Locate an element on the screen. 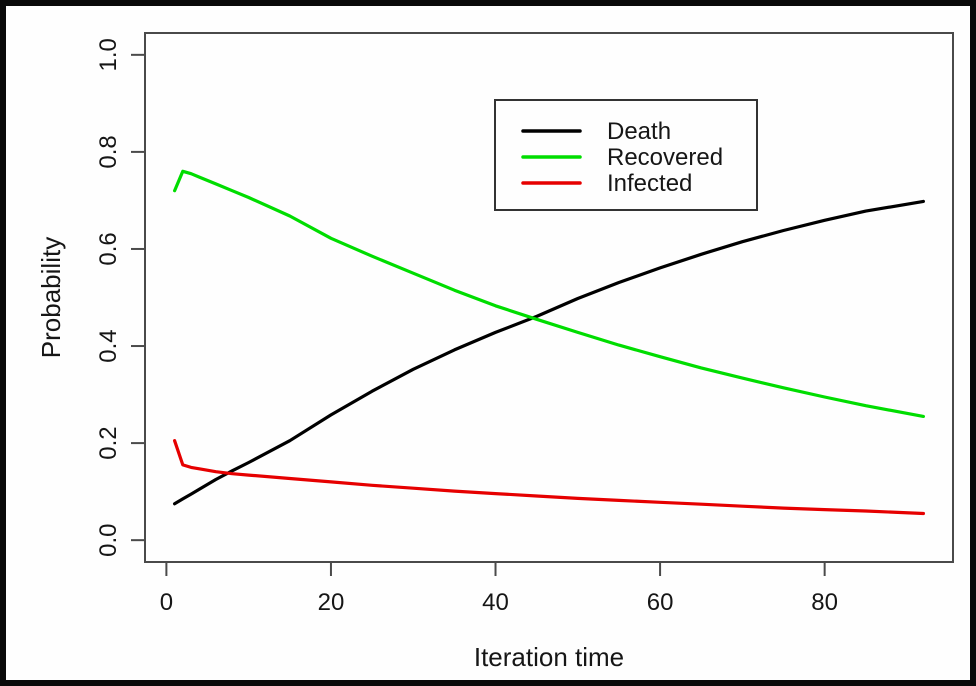  y-tick-label: 0.6 is located at coordinates (108, 248).